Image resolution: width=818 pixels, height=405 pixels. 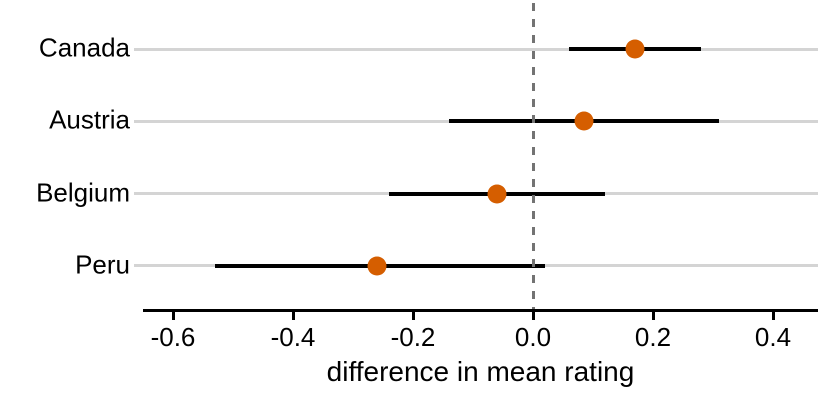 What do you see at coordinates (653, 337) in the screenshot?
I see `x-axis-tick-label: 0.2` at bounding box center [653, 337].